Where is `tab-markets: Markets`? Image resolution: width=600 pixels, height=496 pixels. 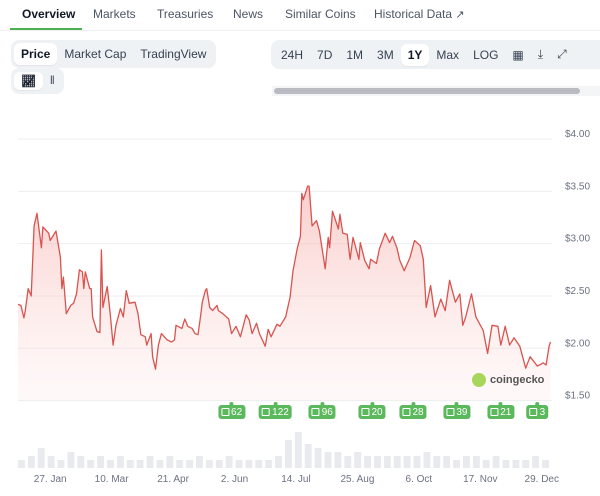
tab-markets: Markets is located at coordinates (114, 14).